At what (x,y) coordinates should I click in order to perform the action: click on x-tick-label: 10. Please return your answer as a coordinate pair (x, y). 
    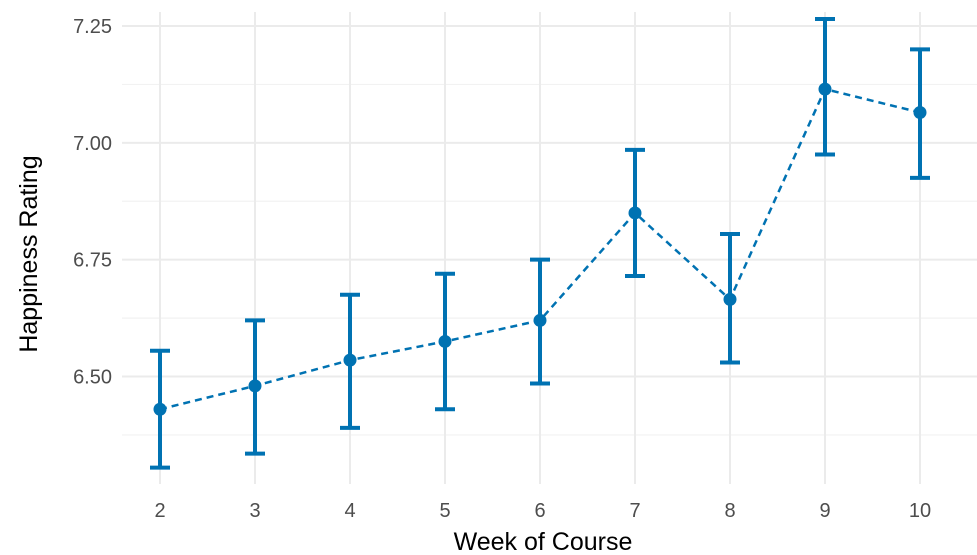
    Looking at the image, I should click on (920, 511).